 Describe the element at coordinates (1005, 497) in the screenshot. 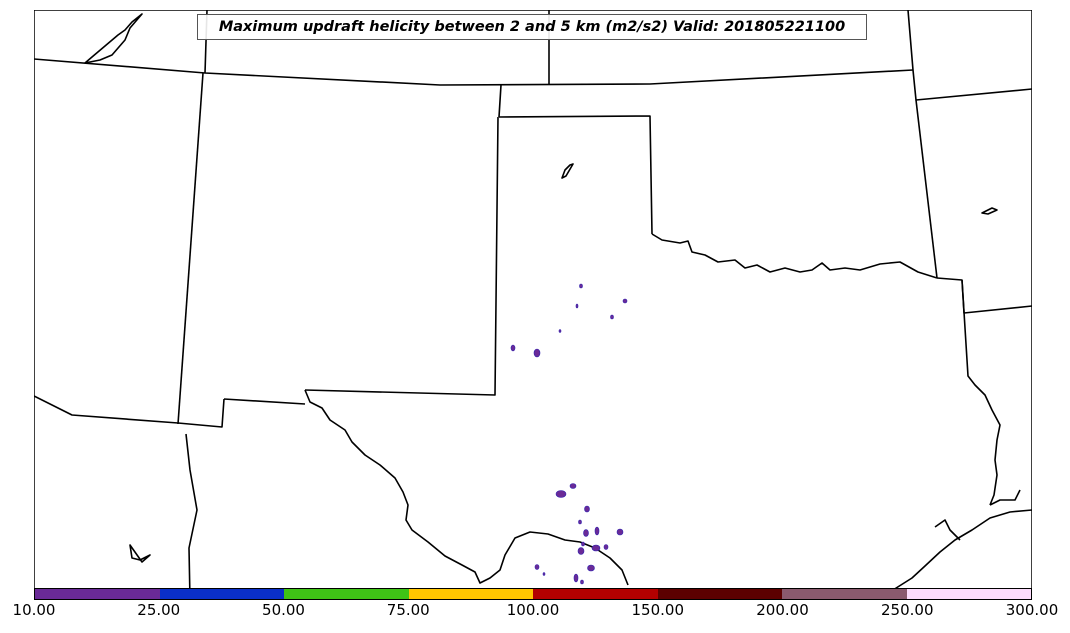

I see `boundary-east-texas-coast` at that location.